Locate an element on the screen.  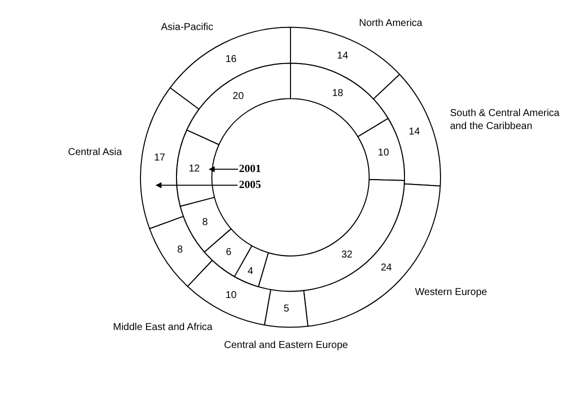
slice-label: Western Europe is located at coordinates (451, 292).